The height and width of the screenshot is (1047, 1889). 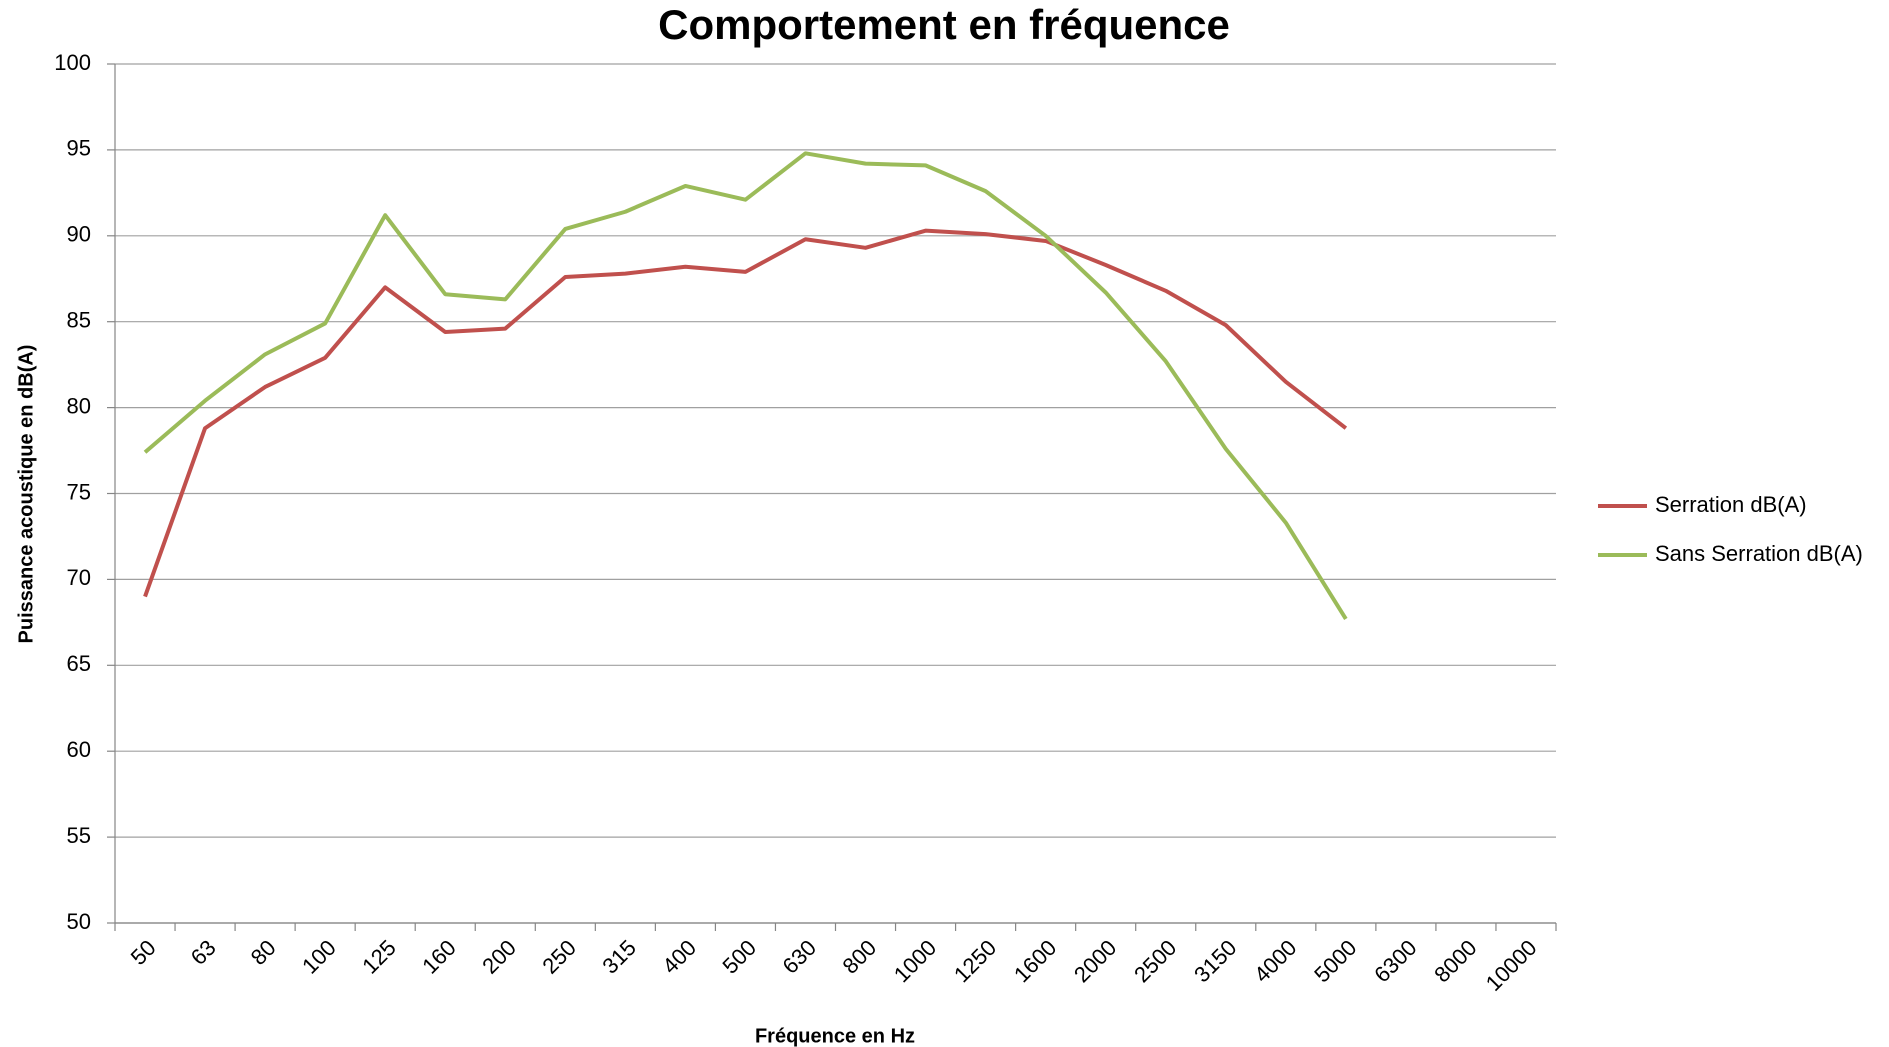 What do you see at coordinates (79, 835) in the screenshot?
I see `y-tick-label: 55` at bounding box center [79, 835].